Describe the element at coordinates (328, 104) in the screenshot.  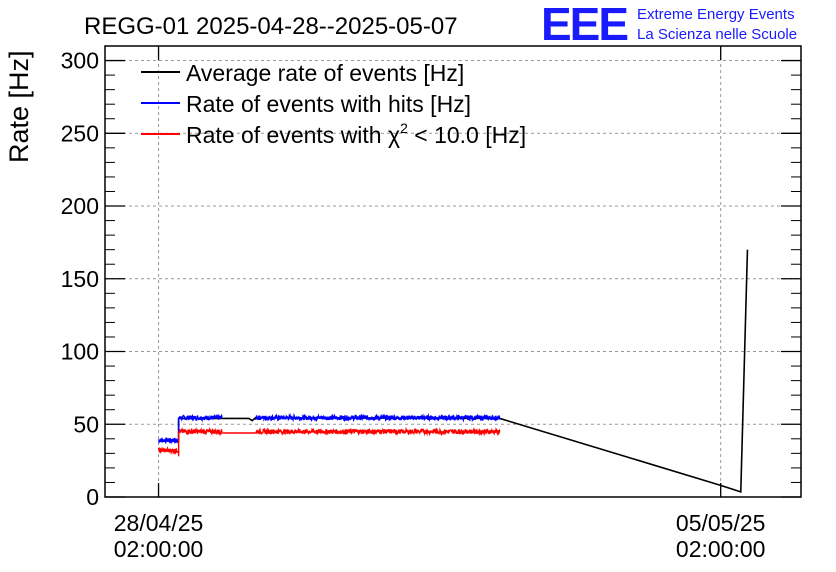
I see `legend-label-hits: Rate of events with hits [Hz]` at that location.